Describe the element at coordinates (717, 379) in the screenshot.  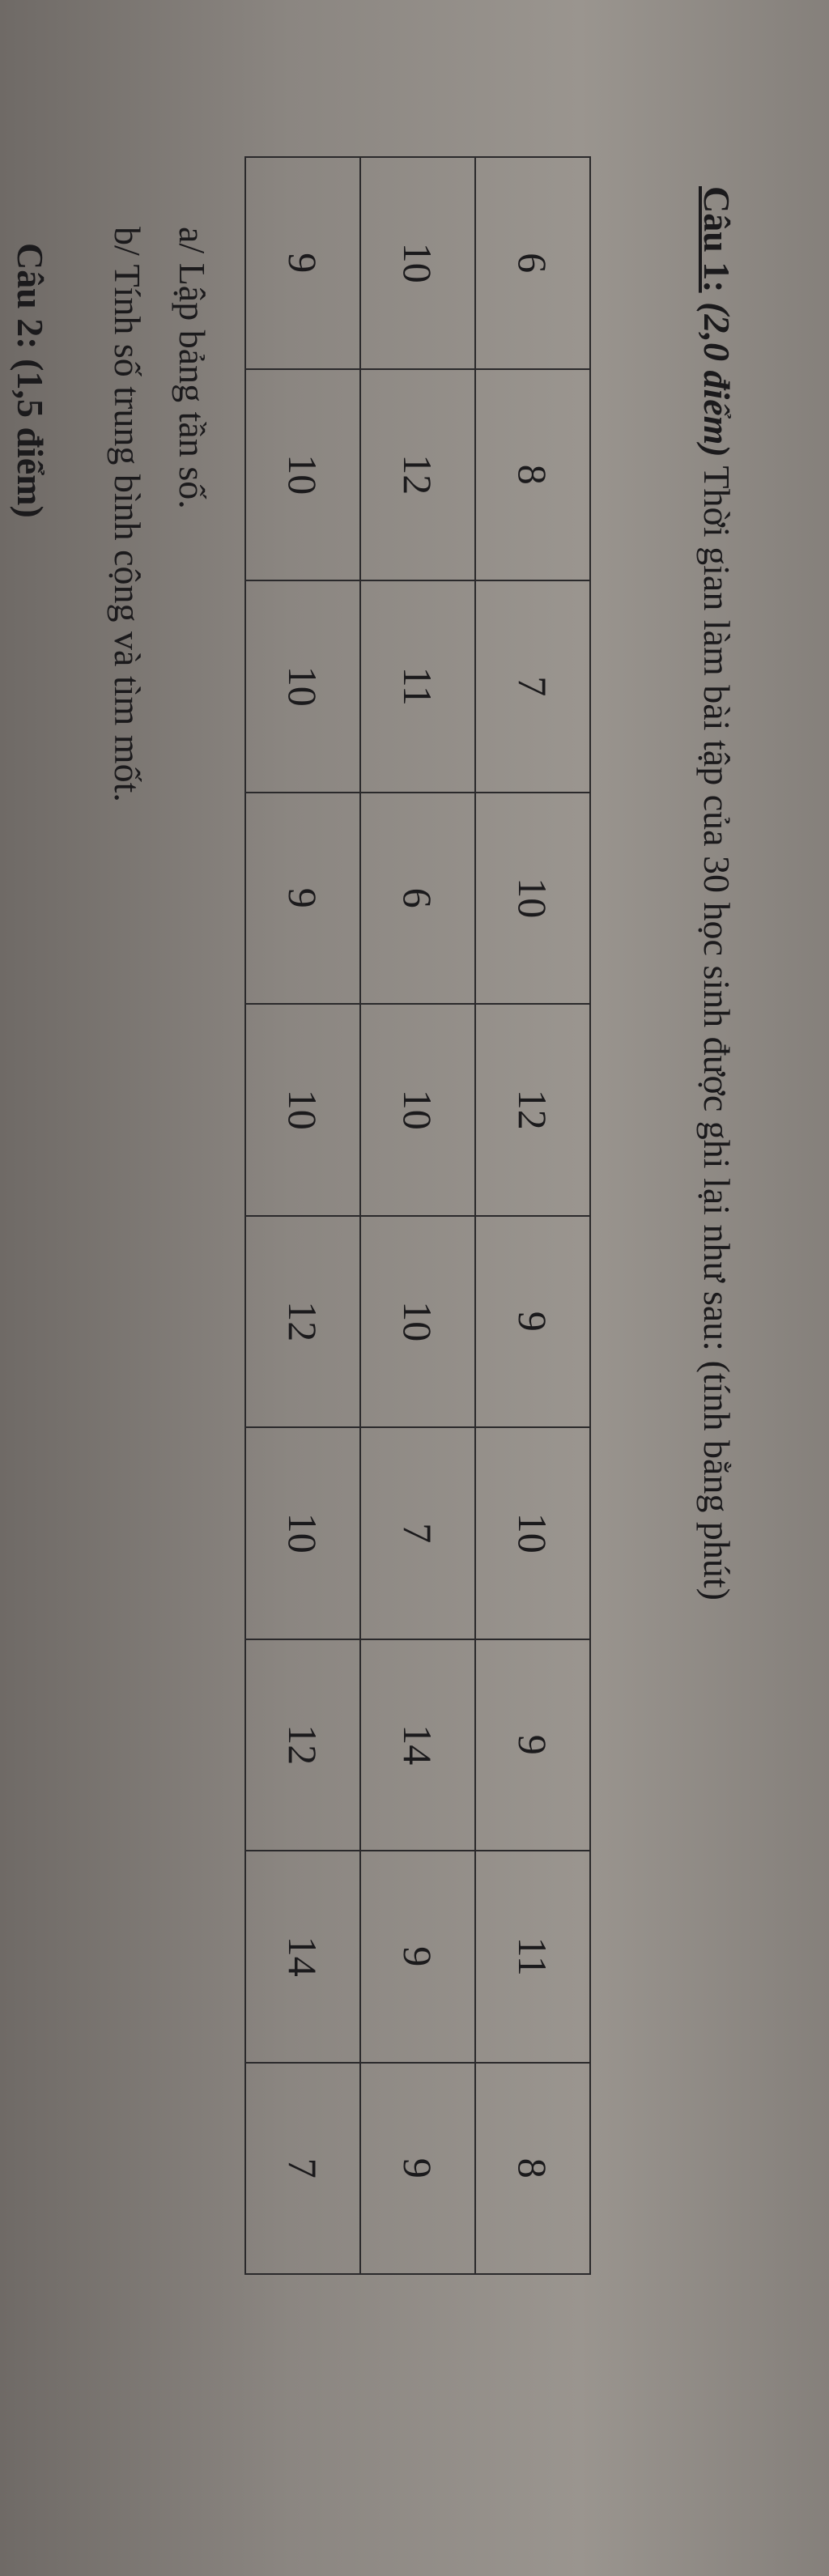
I see `question-points: (2,0 điểm)` at that location.